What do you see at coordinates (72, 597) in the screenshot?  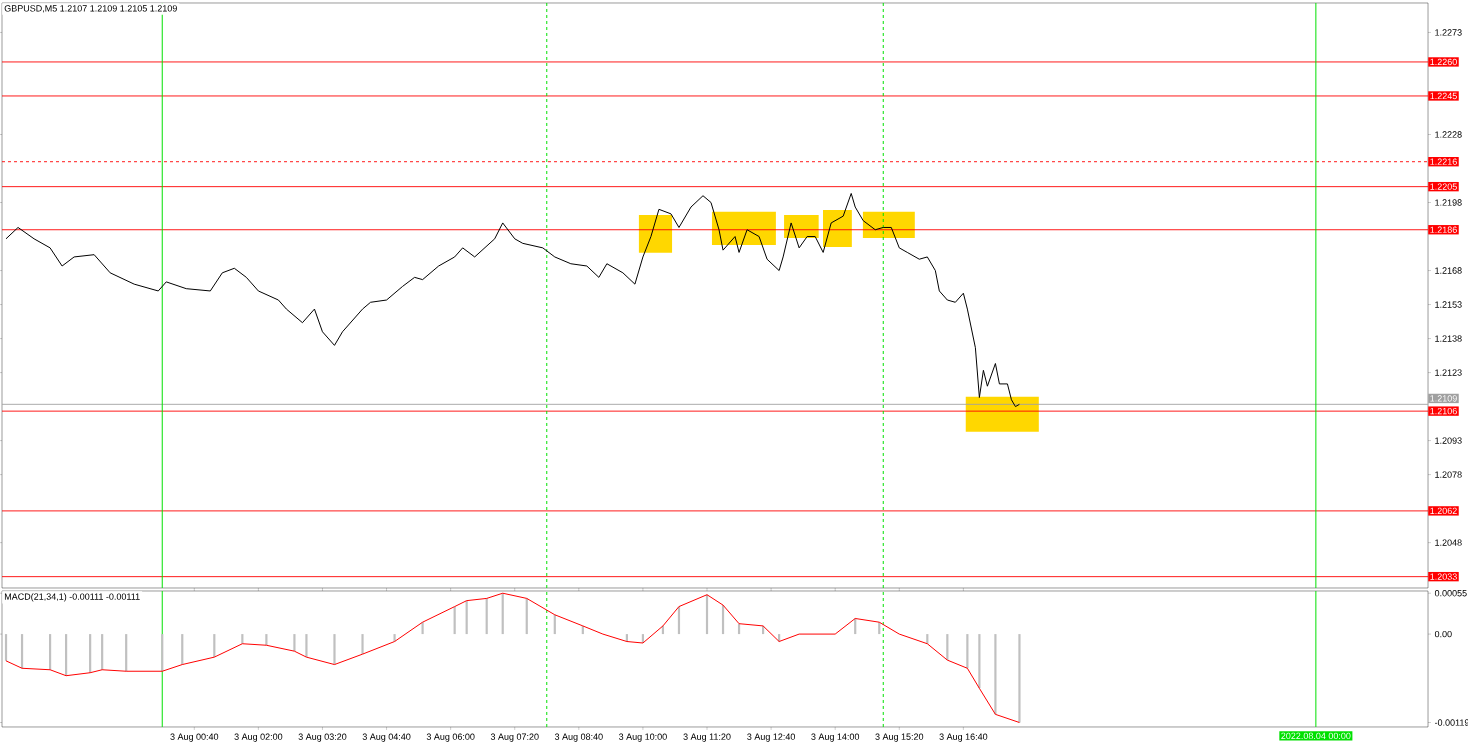 I see `chart-title: MACD(21,34,1) -0.00111 -0.00111` at bounding box center [72, 597].